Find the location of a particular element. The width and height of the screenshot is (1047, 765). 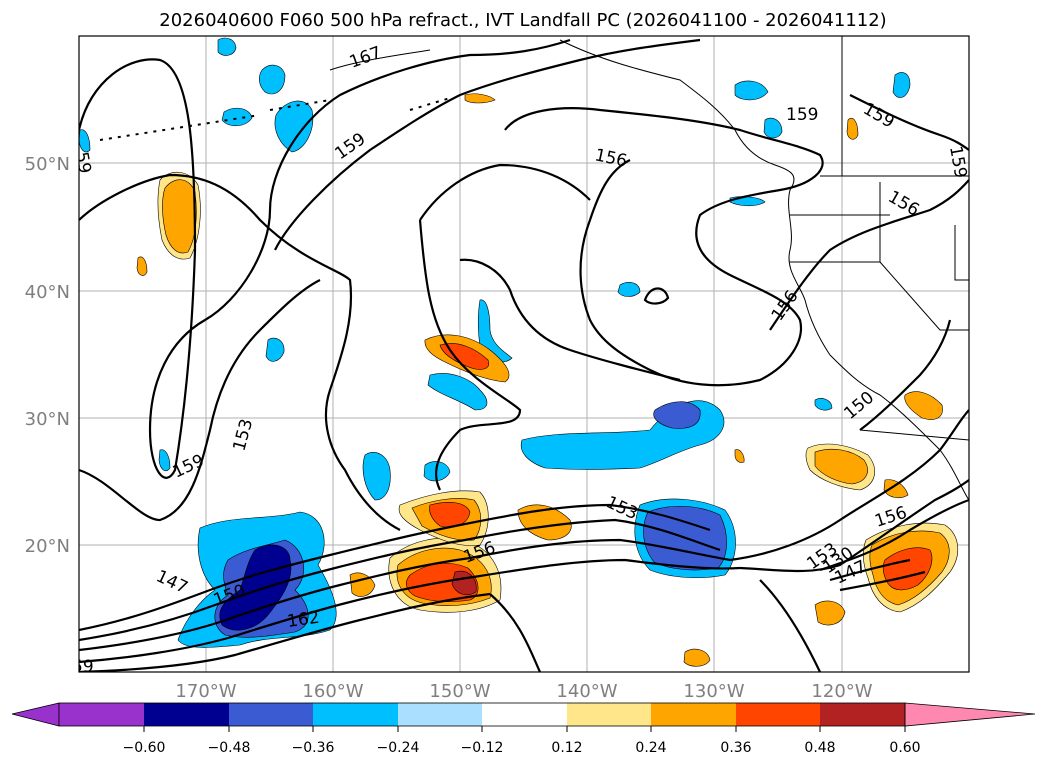

lon-tick-label: 140°W is located at coordinates (586, 691).